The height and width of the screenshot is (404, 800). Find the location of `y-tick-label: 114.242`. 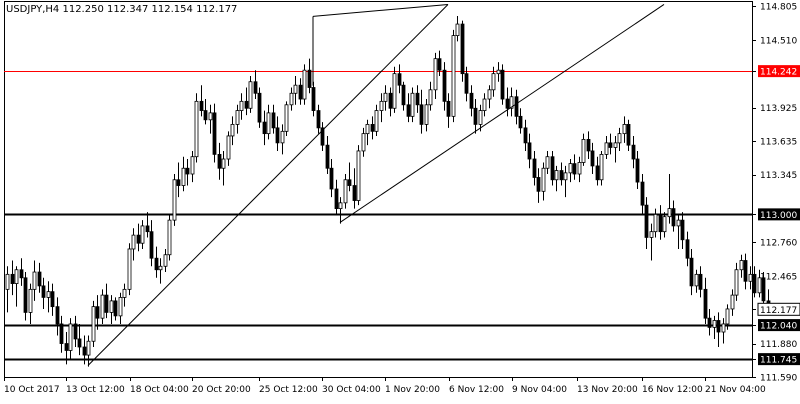

y-tick-label: 114.242 is located at coordinates (778, 73).